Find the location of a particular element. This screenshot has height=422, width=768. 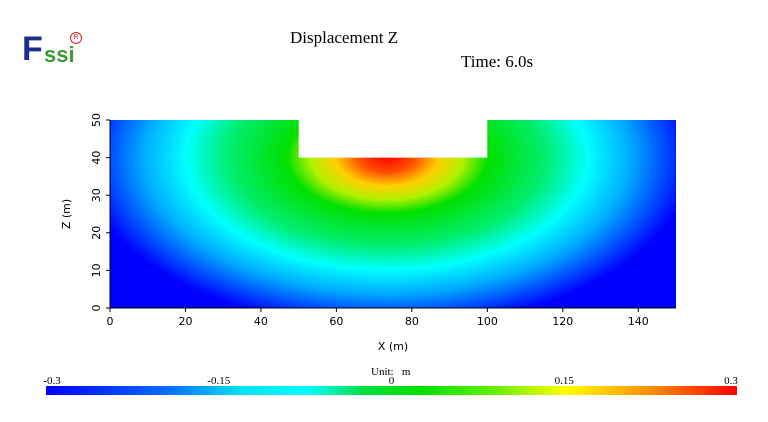

y-tick-label: 10 is located at coordinates (96, 270).